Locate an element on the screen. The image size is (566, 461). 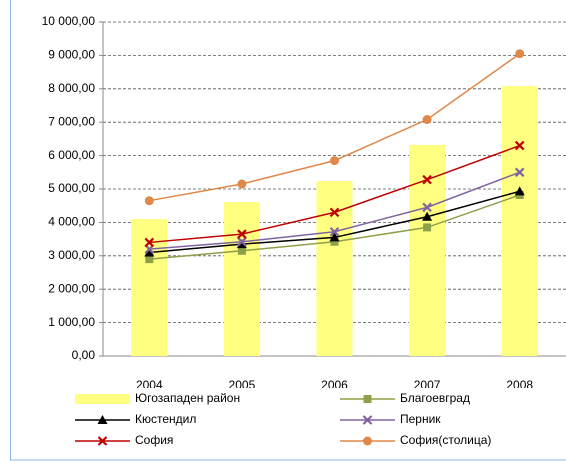
y-tick-label: 6 000,00 is located at coordinates (71, 155).